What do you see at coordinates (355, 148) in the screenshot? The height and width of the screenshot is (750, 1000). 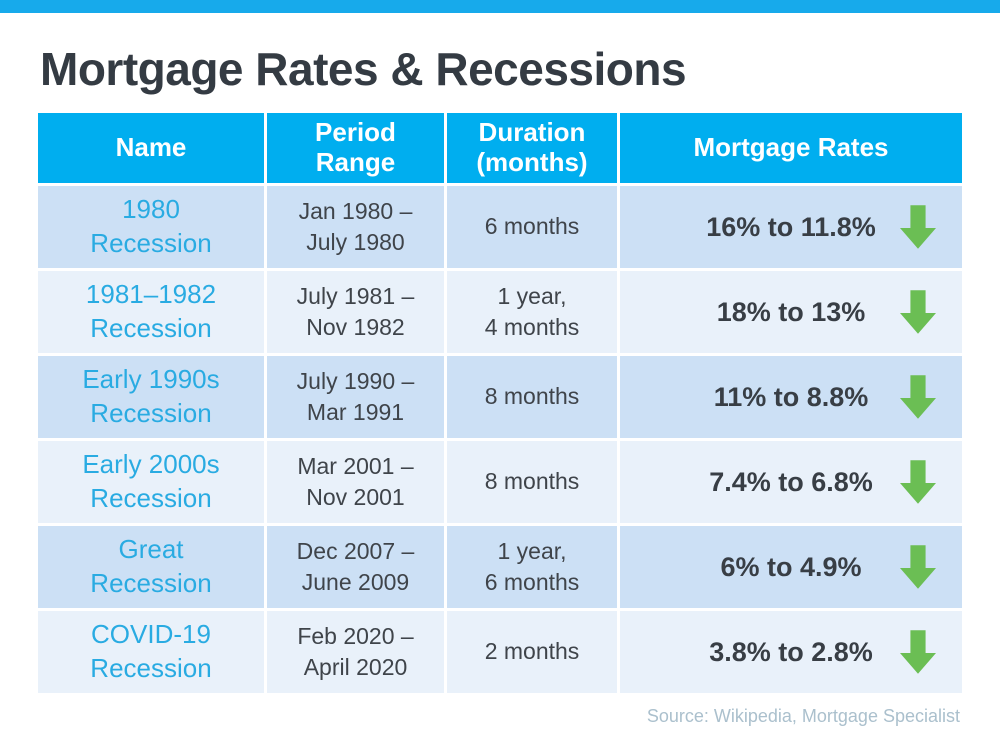 I see `column-header-period: Period Range` at bounding box center [355, 148].